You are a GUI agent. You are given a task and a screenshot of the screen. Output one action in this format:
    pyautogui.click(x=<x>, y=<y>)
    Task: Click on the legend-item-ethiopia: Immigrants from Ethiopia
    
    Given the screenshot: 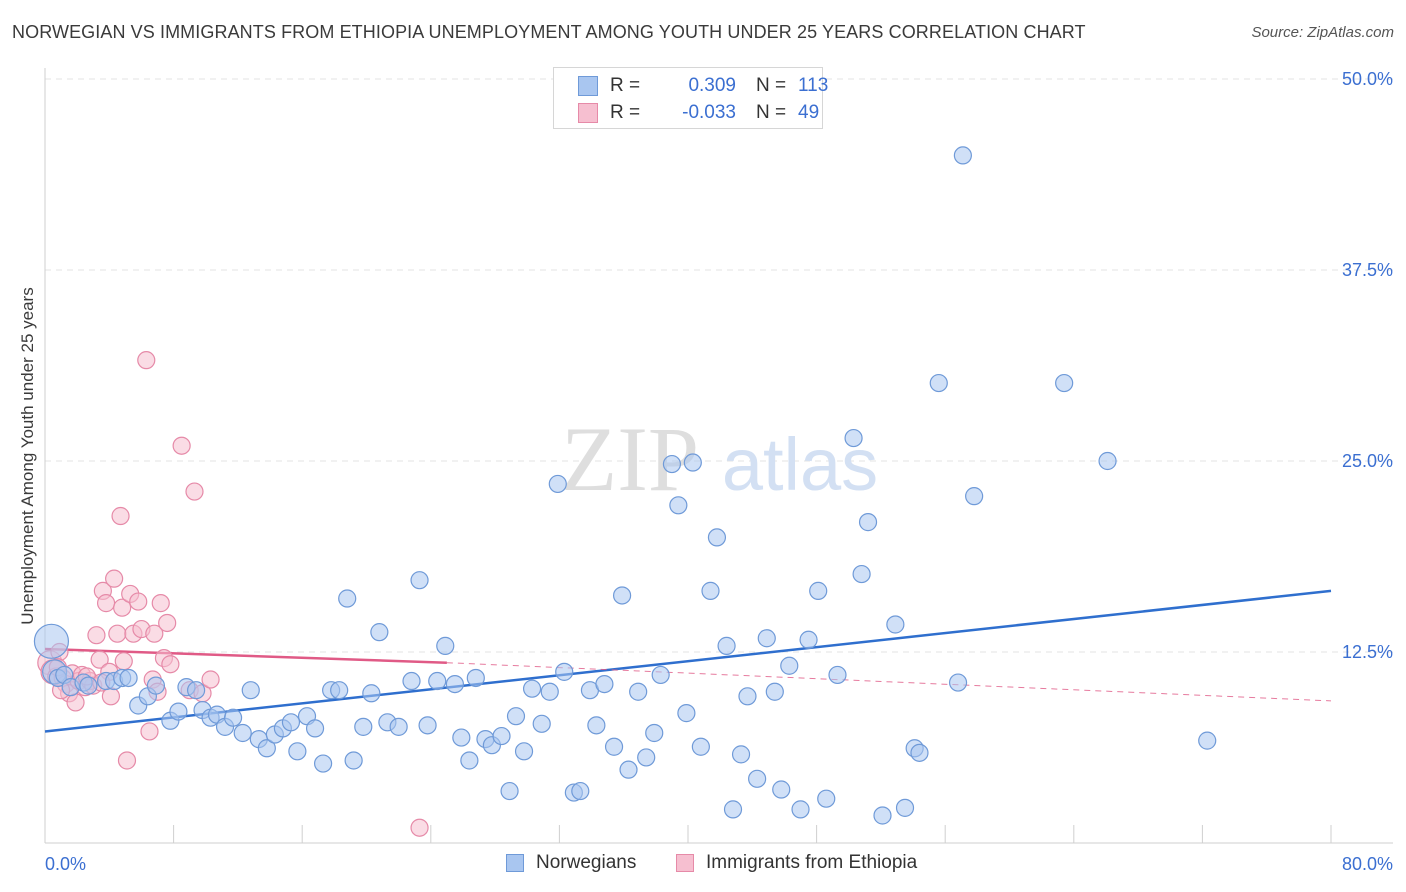 What is the action you would take?
    pyautogui.click(x=796, y=863)
    